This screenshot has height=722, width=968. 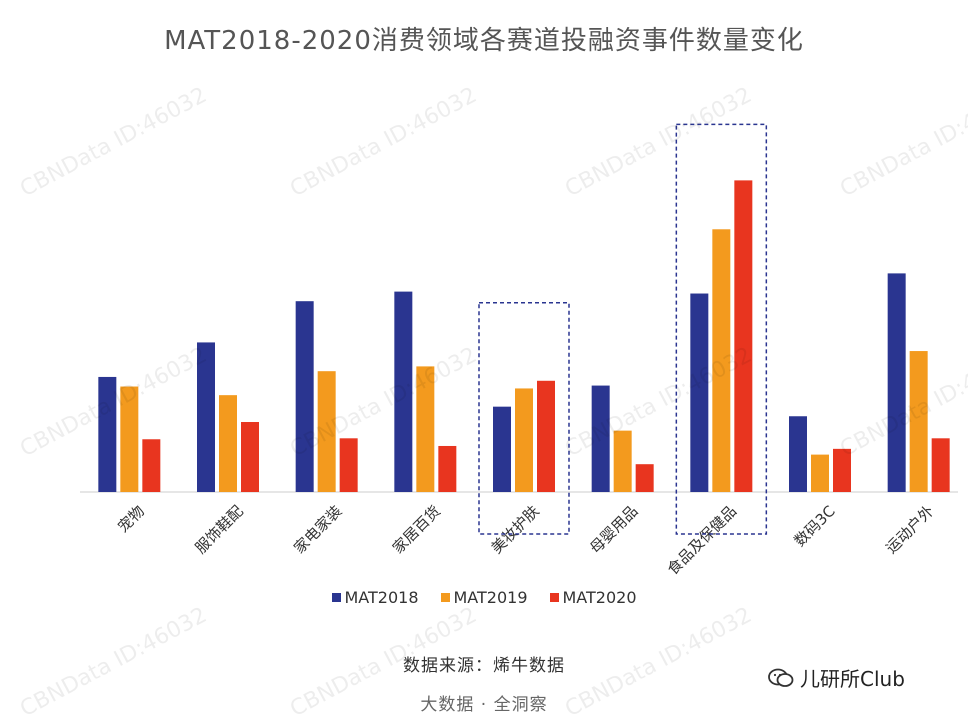 What do you see at coordinates (381, 597) in the screenshot?
I see `legend-label: MAT2018` at bounding box center [381, 597].